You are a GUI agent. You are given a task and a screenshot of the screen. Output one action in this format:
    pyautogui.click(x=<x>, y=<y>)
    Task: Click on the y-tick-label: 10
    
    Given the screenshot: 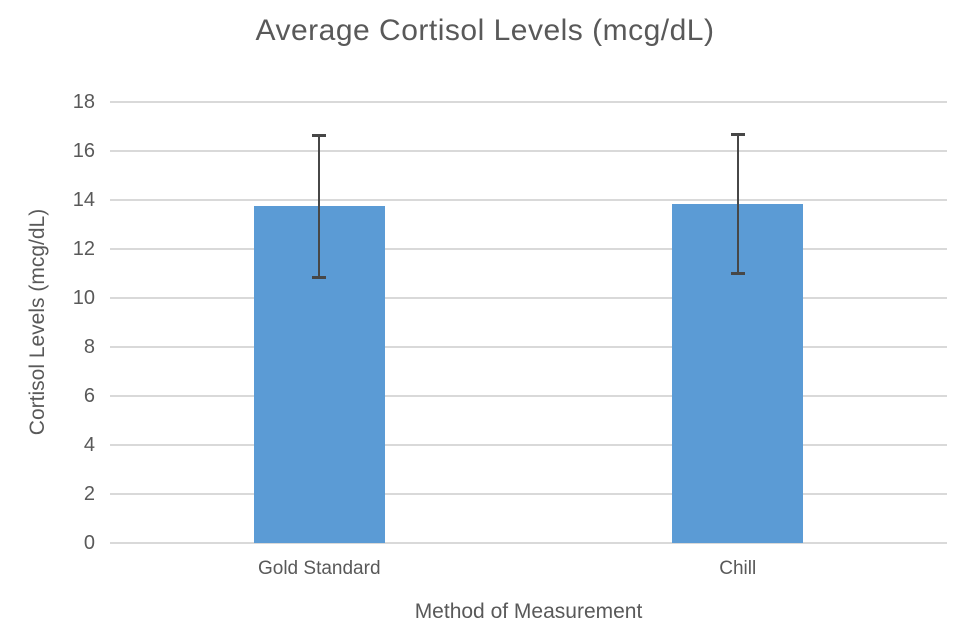 What is the action you would take?
    pyautogui.click(x=83, y=298)
    